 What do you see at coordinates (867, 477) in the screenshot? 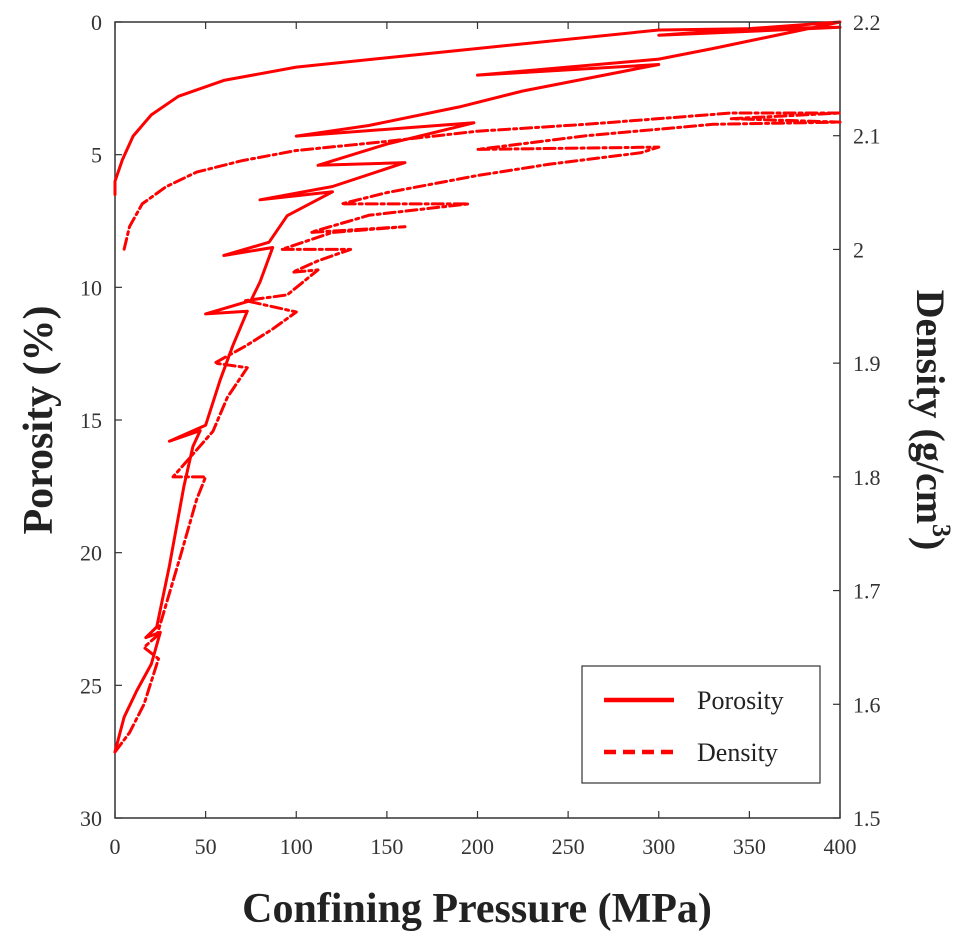
I see `y-right-tick-label: 1.8` at bounding box center [867, 477].